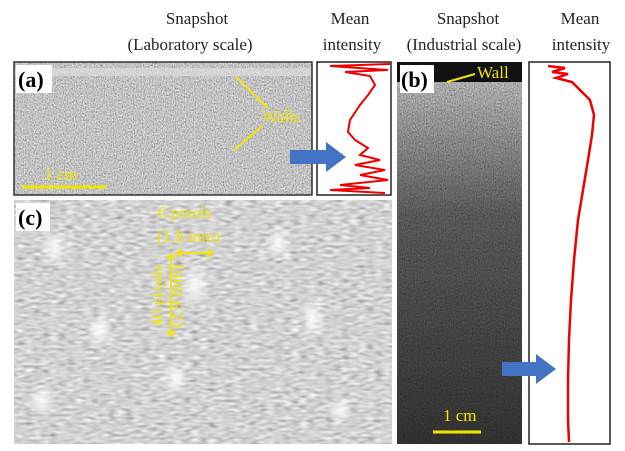 The width and height of the screenshot is (625, 451). Describe the element at coordinates (176, 295) in the screenshot. I see `annotation: (2.9 mm)` at that location.